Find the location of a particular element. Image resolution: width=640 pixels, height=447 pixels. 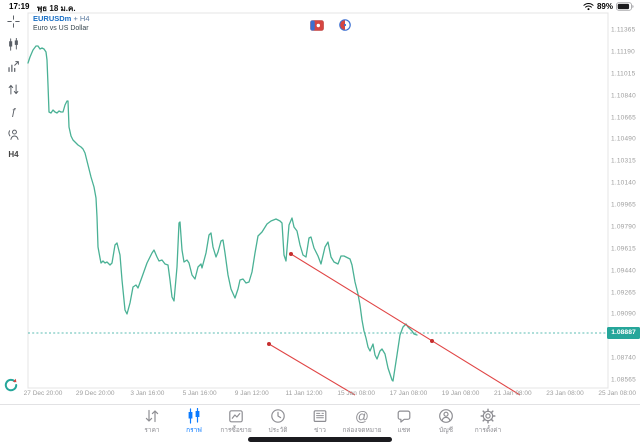

time-axis-label: 3 Jan 16:00 is located at coordinates (147, 393).